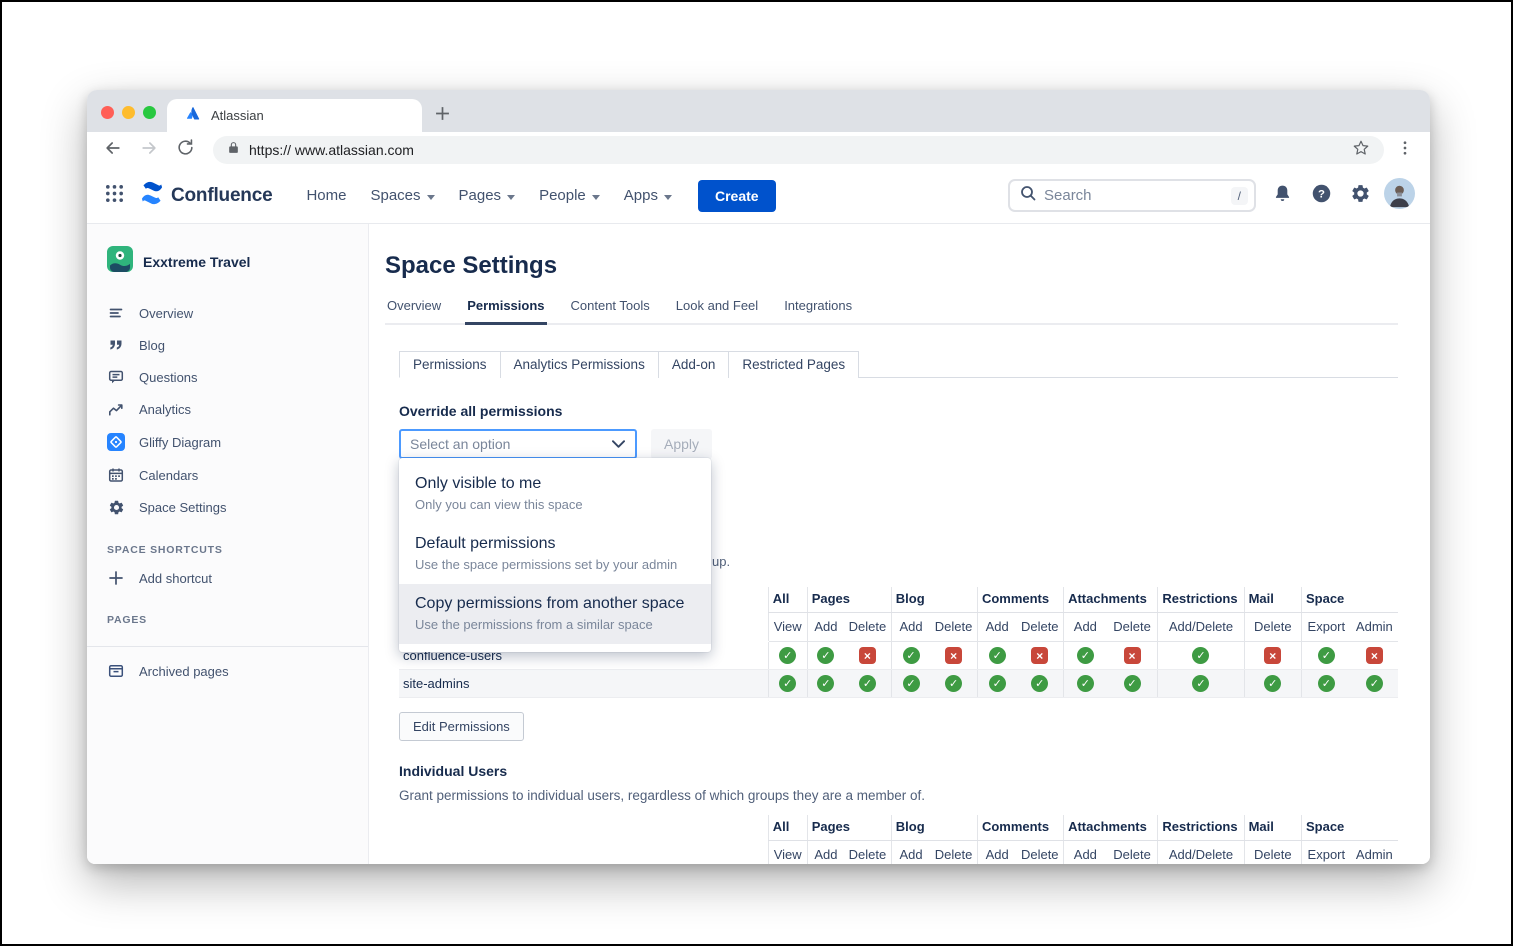  I want to click on column-group-header: All, so click(787, 828).